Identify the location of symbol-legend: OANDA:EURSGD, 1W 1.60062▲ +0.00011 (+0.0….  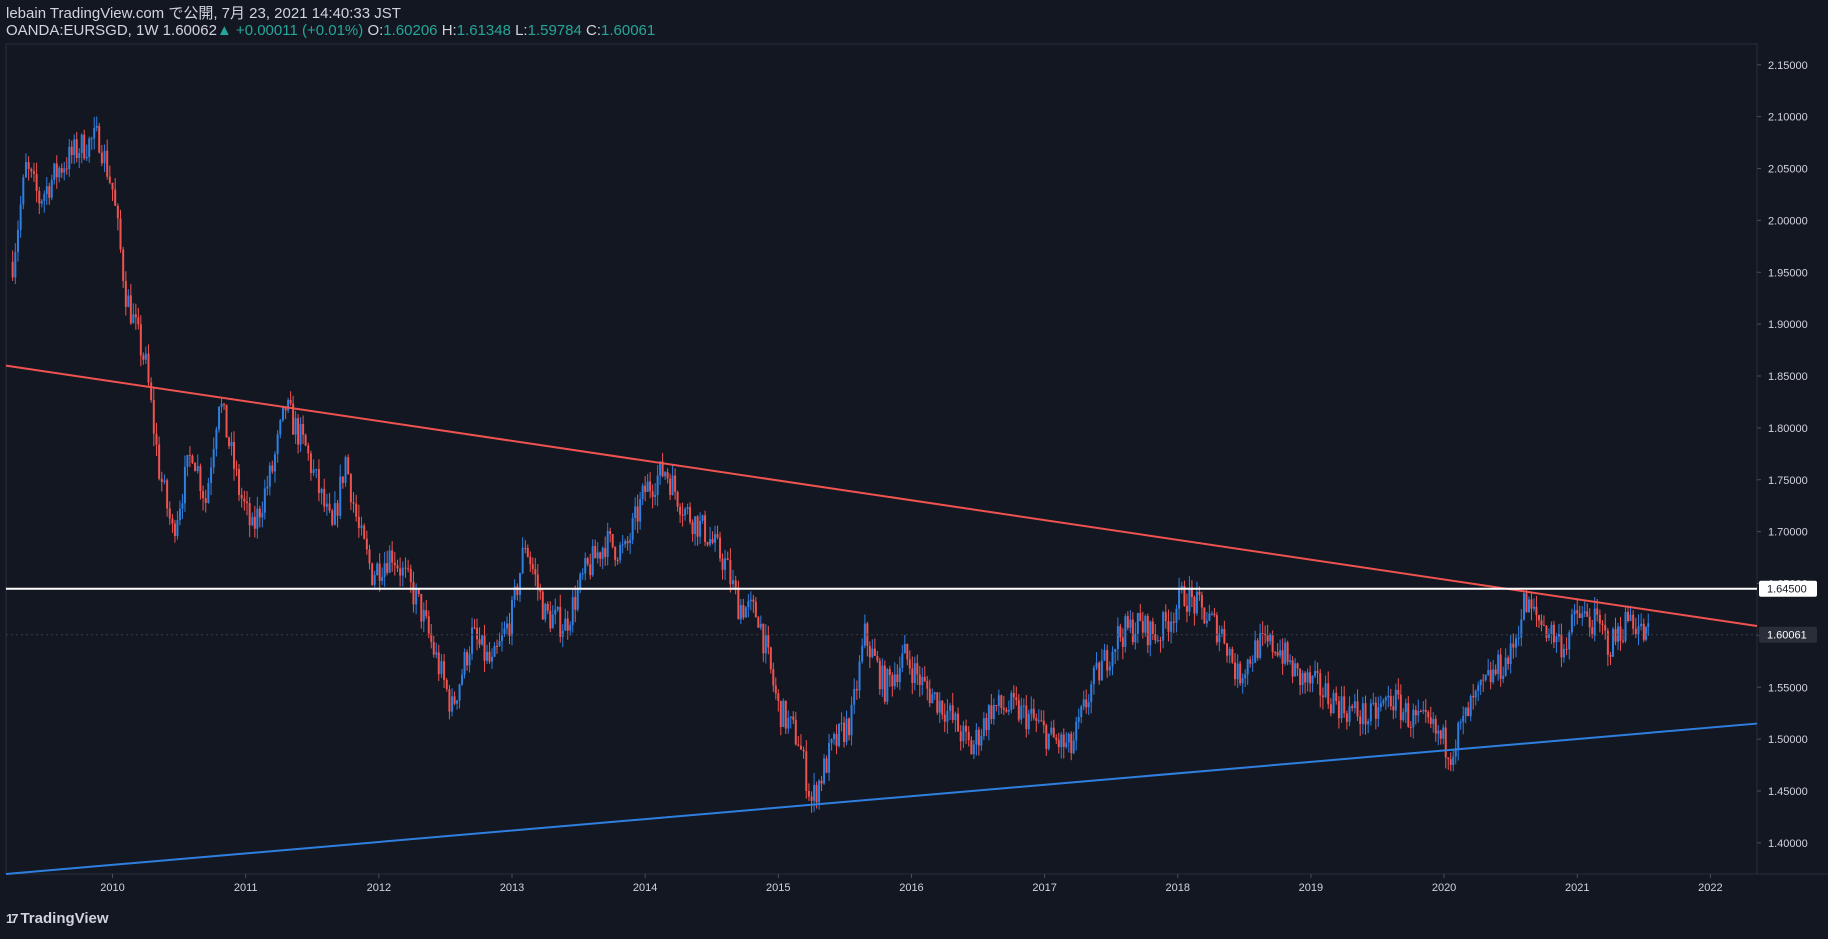
(330, 30).